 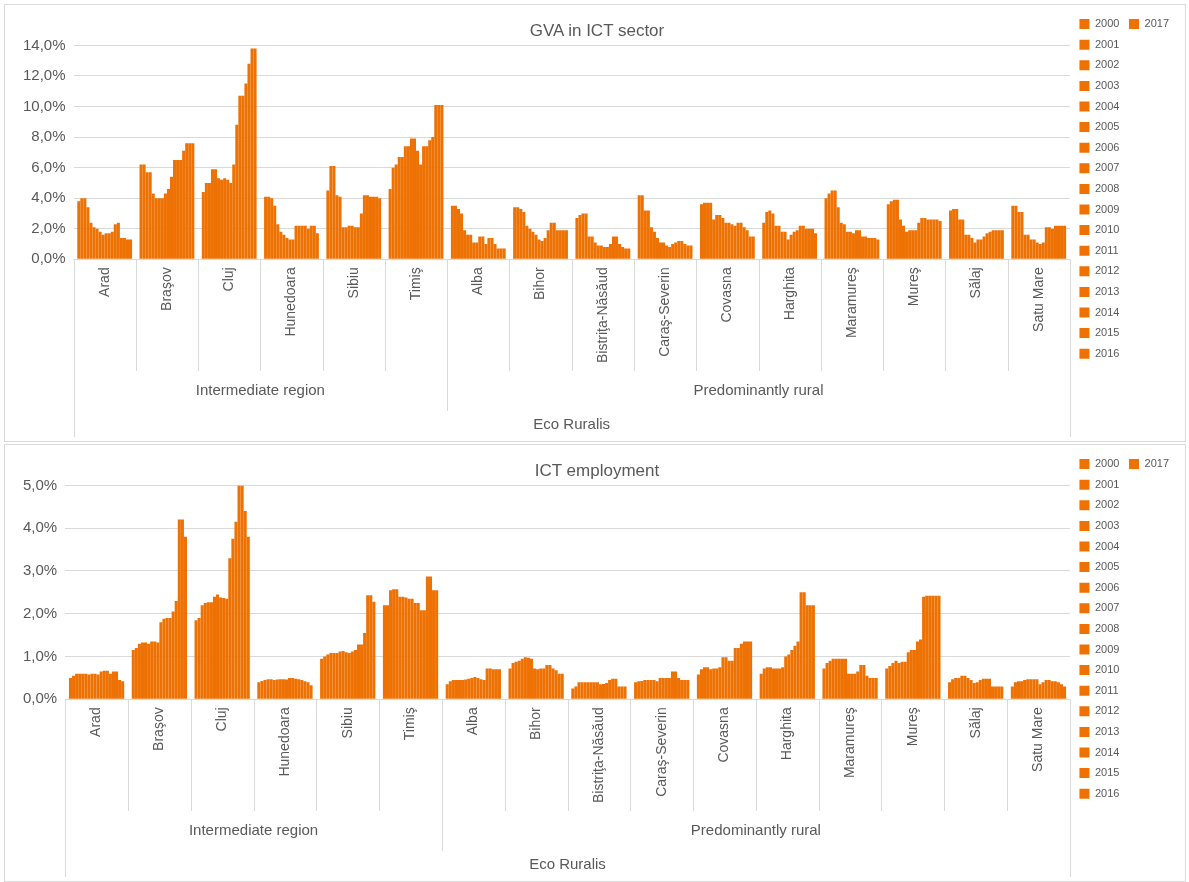 I want to click on y-tick-label: 14,0%, so click(x=44, y=44).